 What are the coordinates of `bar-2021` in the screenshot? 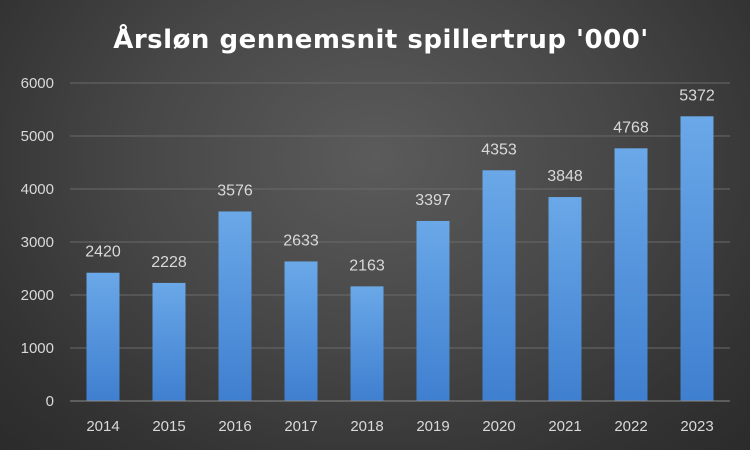 It's located at (565, 299).